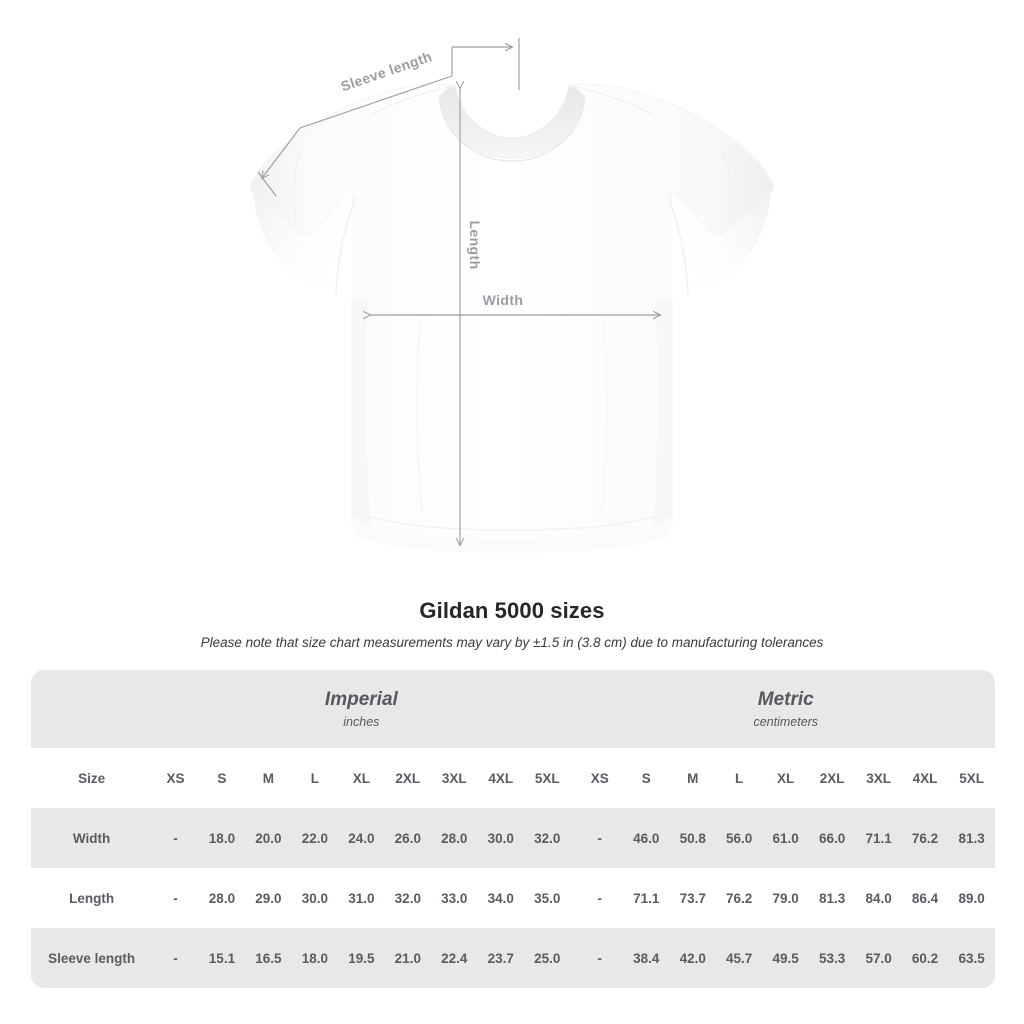  Describe the element at coordinates (92, 958) in the screenshot. I see `row-label-sleeve-length: Sleeve length` at that location.